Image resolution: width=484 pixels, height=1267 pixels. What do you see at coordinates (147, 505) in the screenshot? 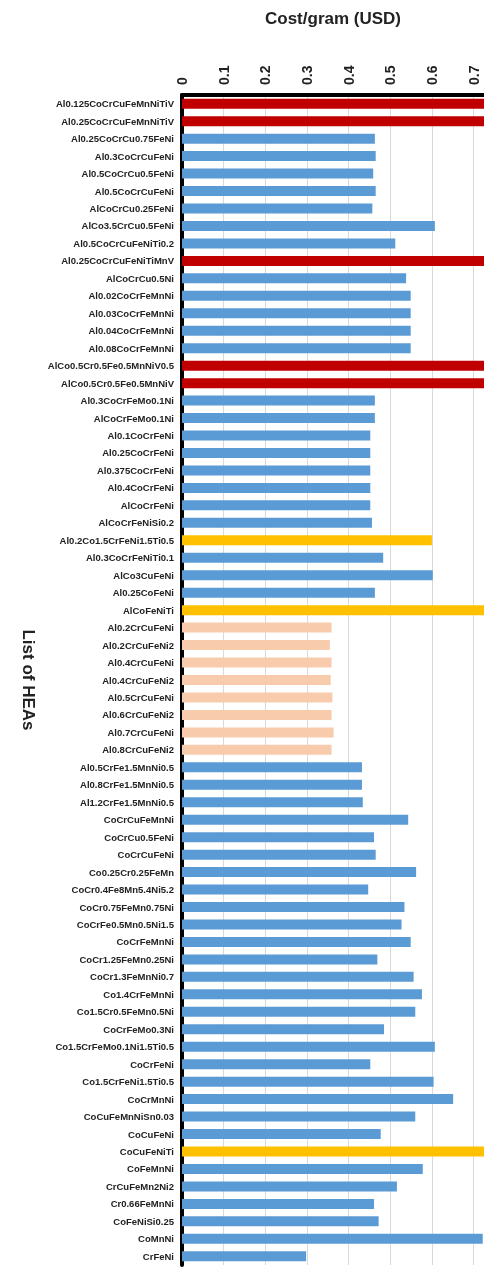
I see `y-tick-label: AlCoCrFeNi` at bounding box center [147, 505].